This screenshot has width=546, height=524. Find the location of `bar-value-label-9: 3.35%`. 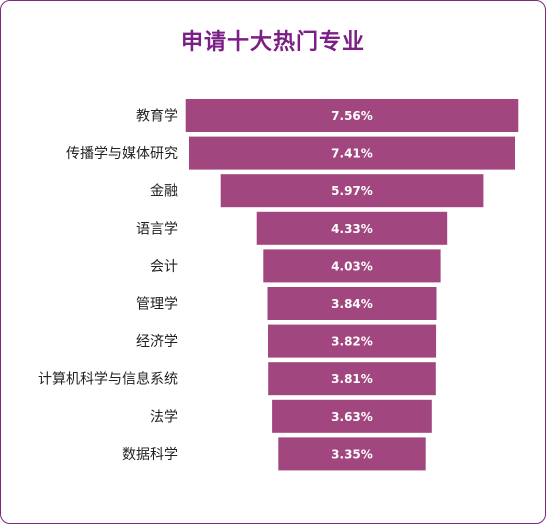

bar-value-label-9: 3.35% is located at coordinates (352, 454).